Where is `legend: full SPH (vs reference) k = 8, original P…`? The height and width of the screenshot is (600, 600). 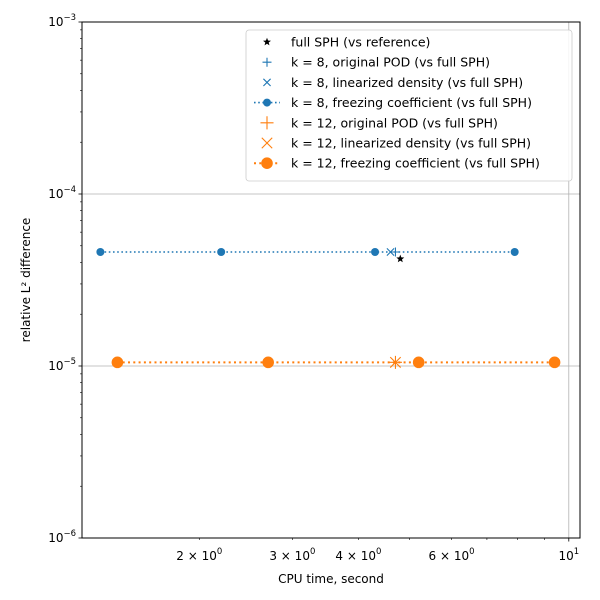 legend: full SPH (vs reference) k = 8, original P… is located at coordinates (409, 105).